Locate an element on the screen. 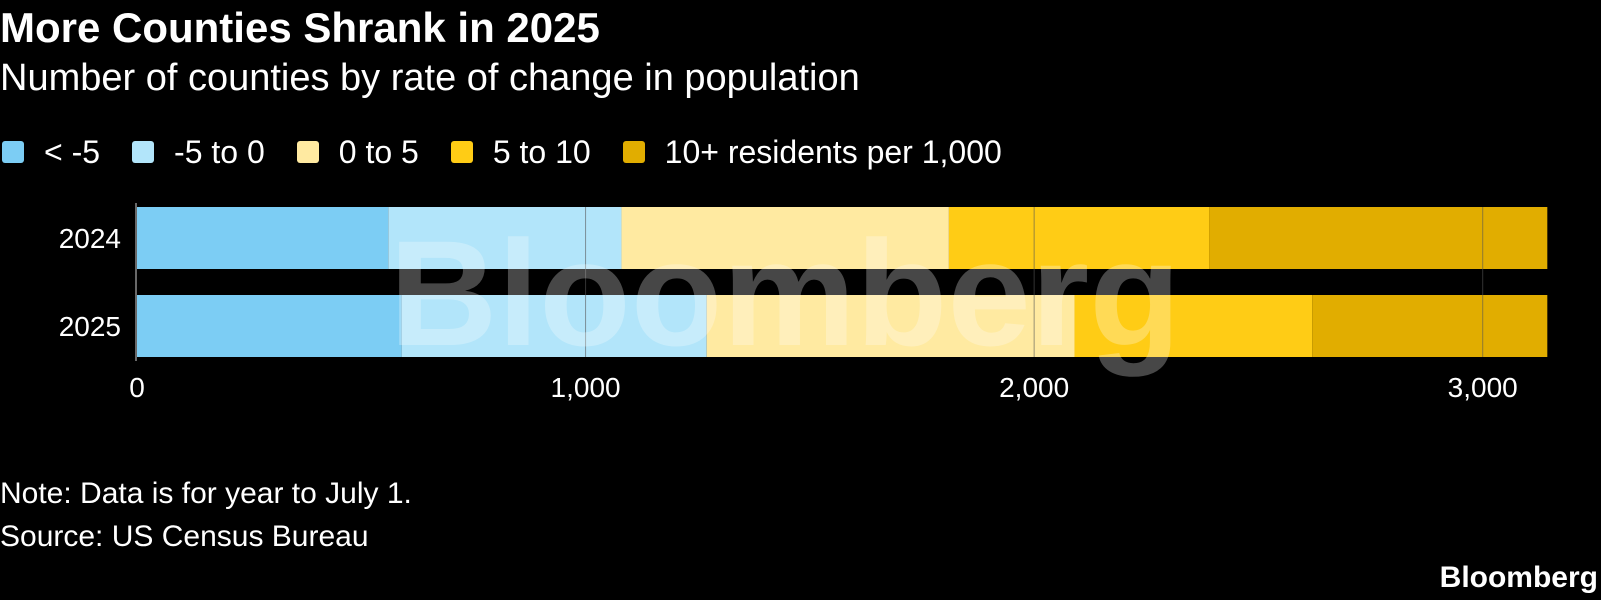  legend-label: < -5 is located at coordinates (72, 151).